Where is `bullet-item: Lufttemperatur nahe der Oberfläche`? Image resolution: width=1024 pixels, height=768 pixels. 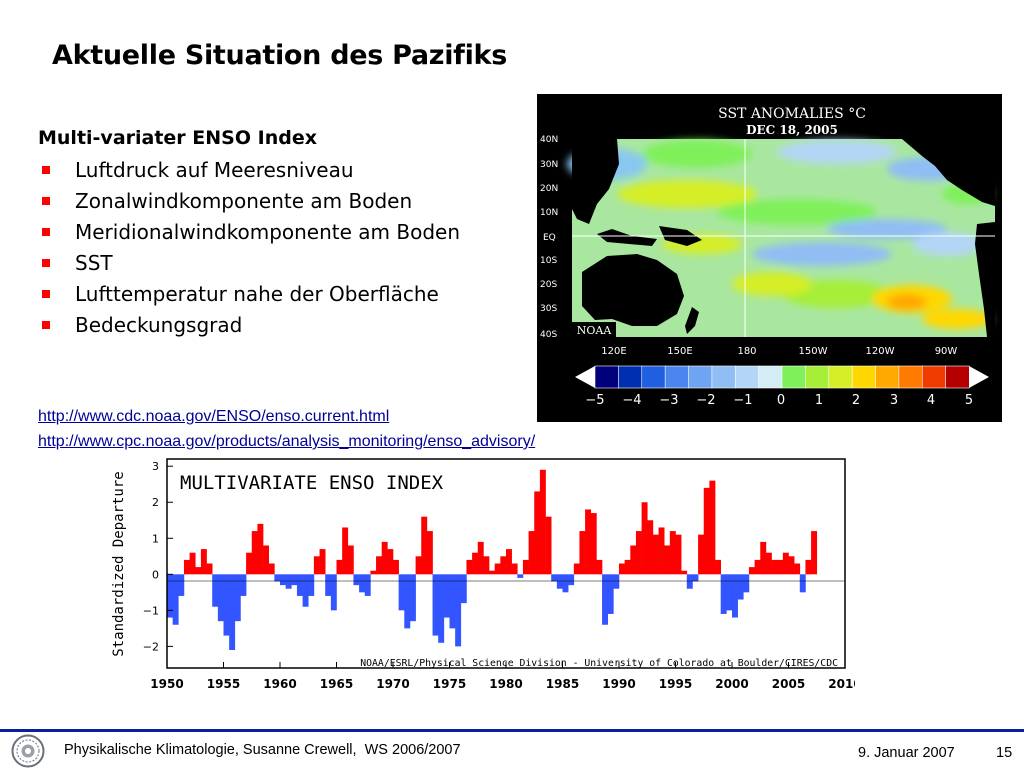
bullet-item: Lufttemperatur nahe der Oberfläche is located at coordinates (249, 294).